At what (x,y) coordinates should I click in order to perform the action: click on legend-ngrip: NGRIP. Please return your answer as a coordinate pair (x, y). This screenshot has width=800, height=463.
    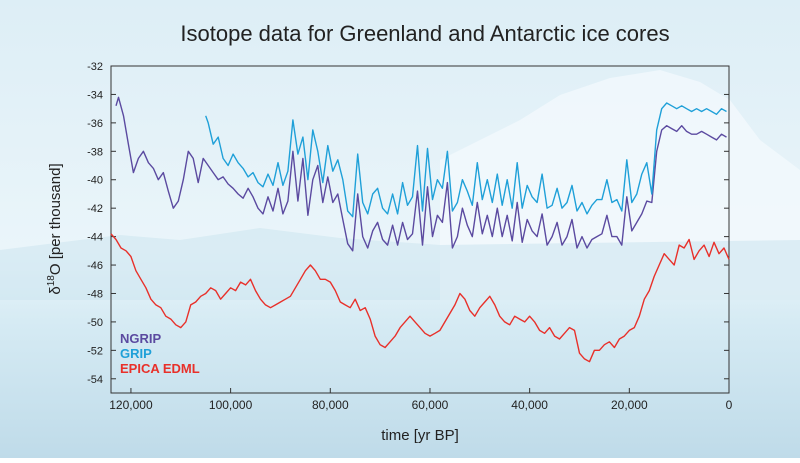
    Looking at the image, I should click on (141, 338).